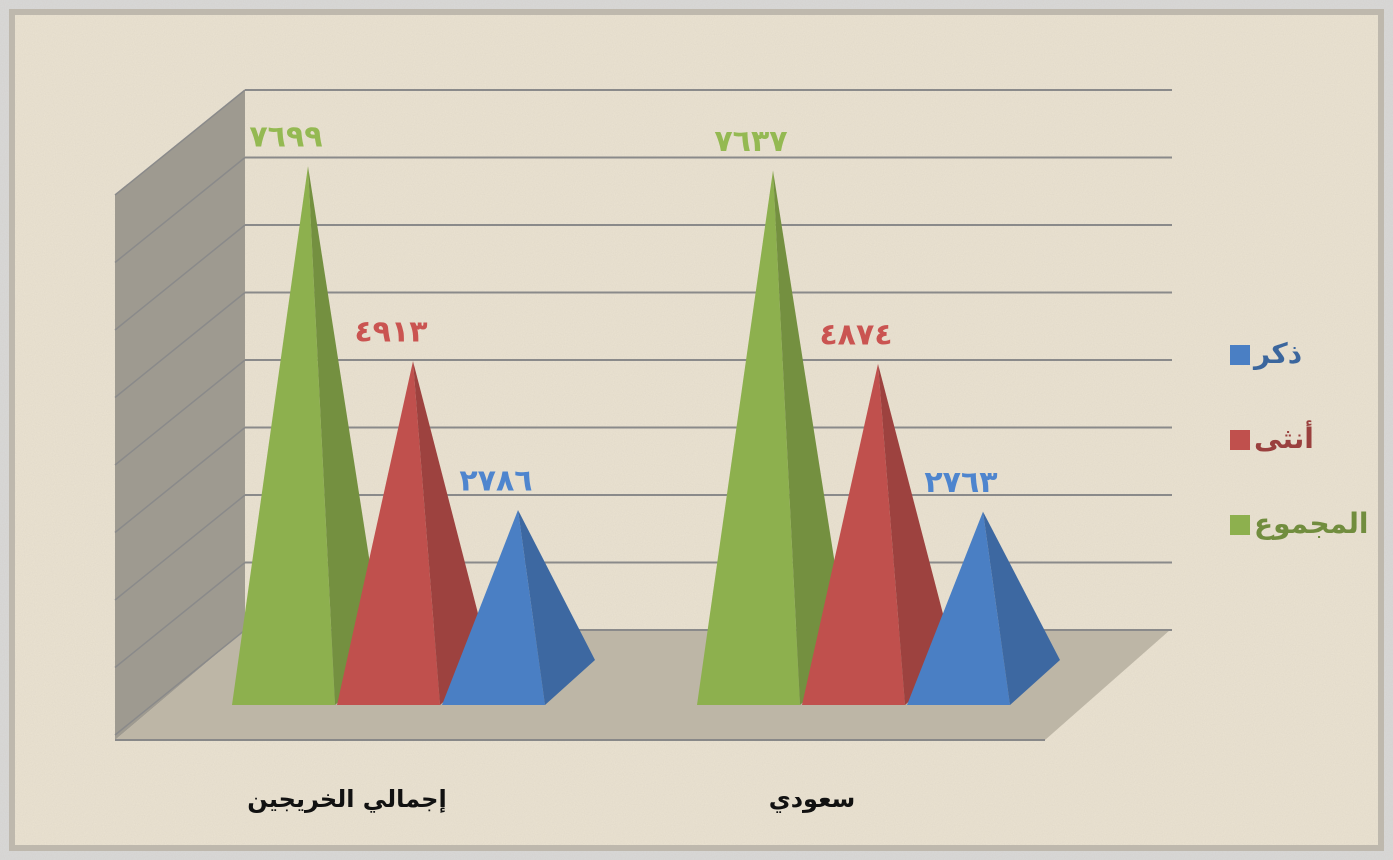 This screenshot has height=860, width=1393. What do you see at coordinates (1284, 437) in the screenshot?
I see `legend-label: أنثى` at bounding box center [1284, 437].